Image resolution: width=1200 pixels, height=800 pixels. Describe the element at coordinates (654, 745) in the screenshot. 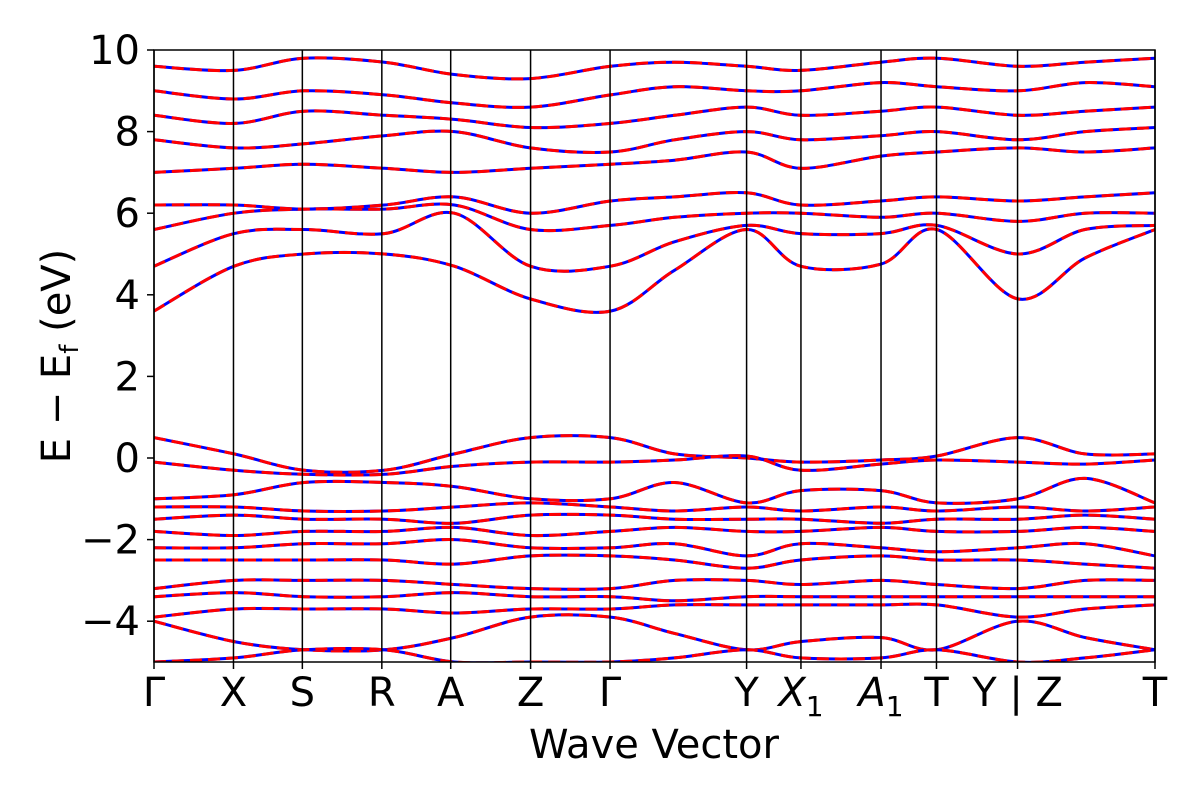

I see `x-axis-label: Wave Vector` at that location.